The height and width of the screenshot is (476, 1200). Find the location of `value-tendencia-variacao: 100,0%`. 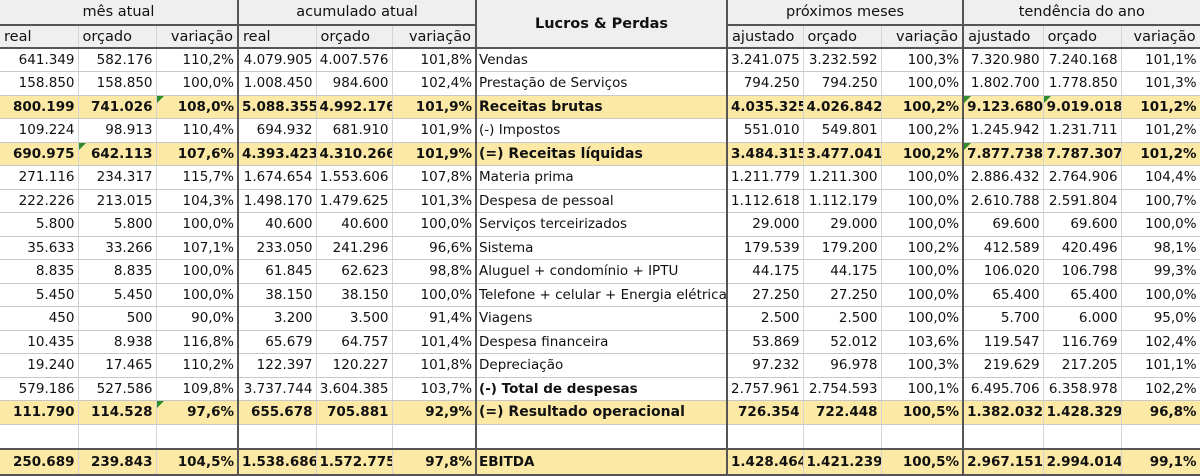

value-tendencia-variacao: 100,0% is located at coordinates (1160, 295).